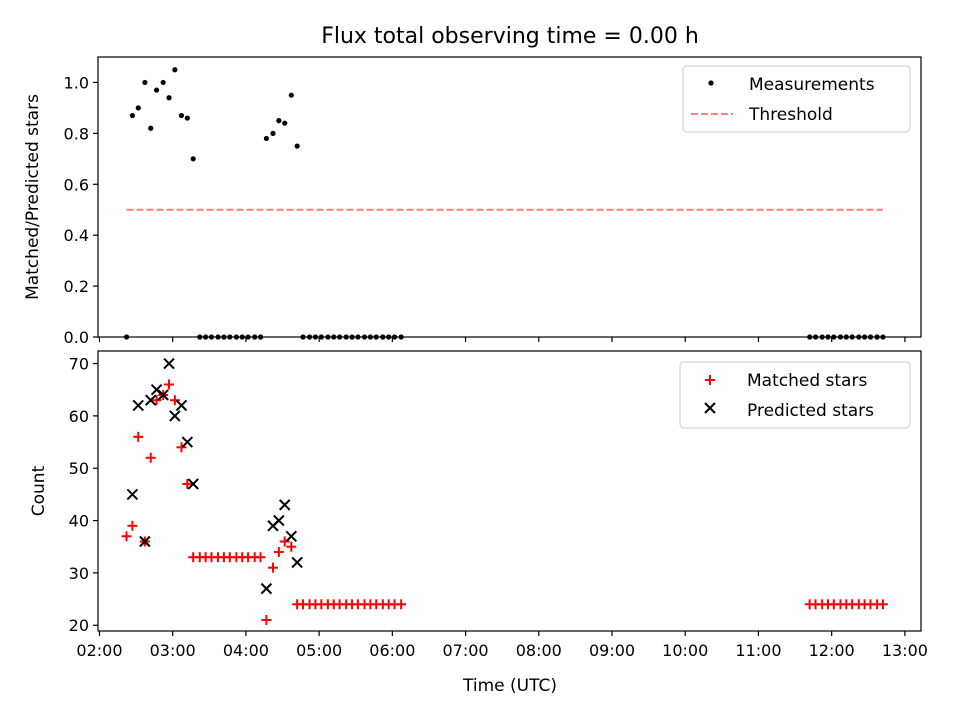  I want to click on x-tick-label: 11:00, so click(758, 650).